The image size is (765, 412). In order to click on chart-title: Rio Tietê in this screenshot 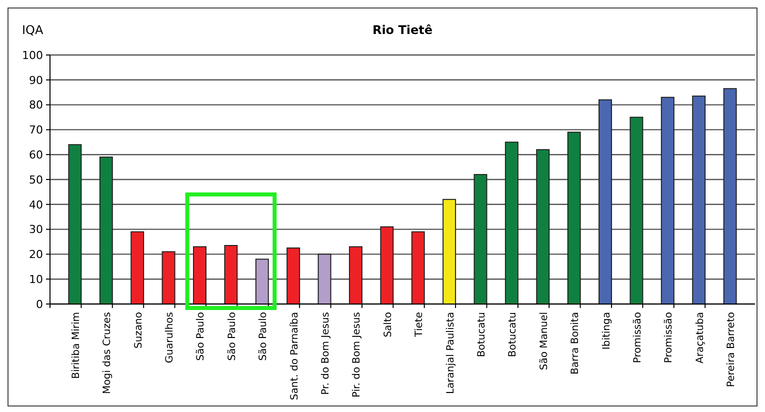, I will do `click(402, 30)`.